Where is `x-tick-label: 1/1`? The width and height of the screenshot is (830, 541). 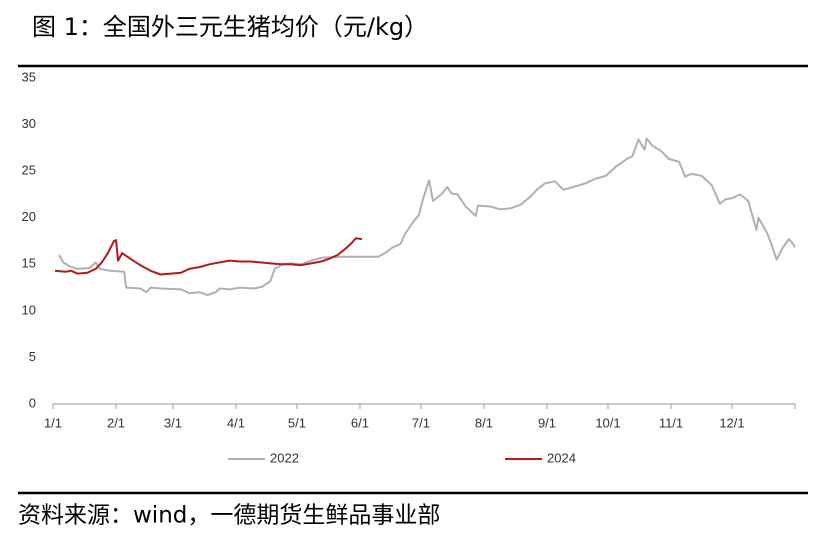 x-tick-label: 1/1 is located at coordinates (53, 422).